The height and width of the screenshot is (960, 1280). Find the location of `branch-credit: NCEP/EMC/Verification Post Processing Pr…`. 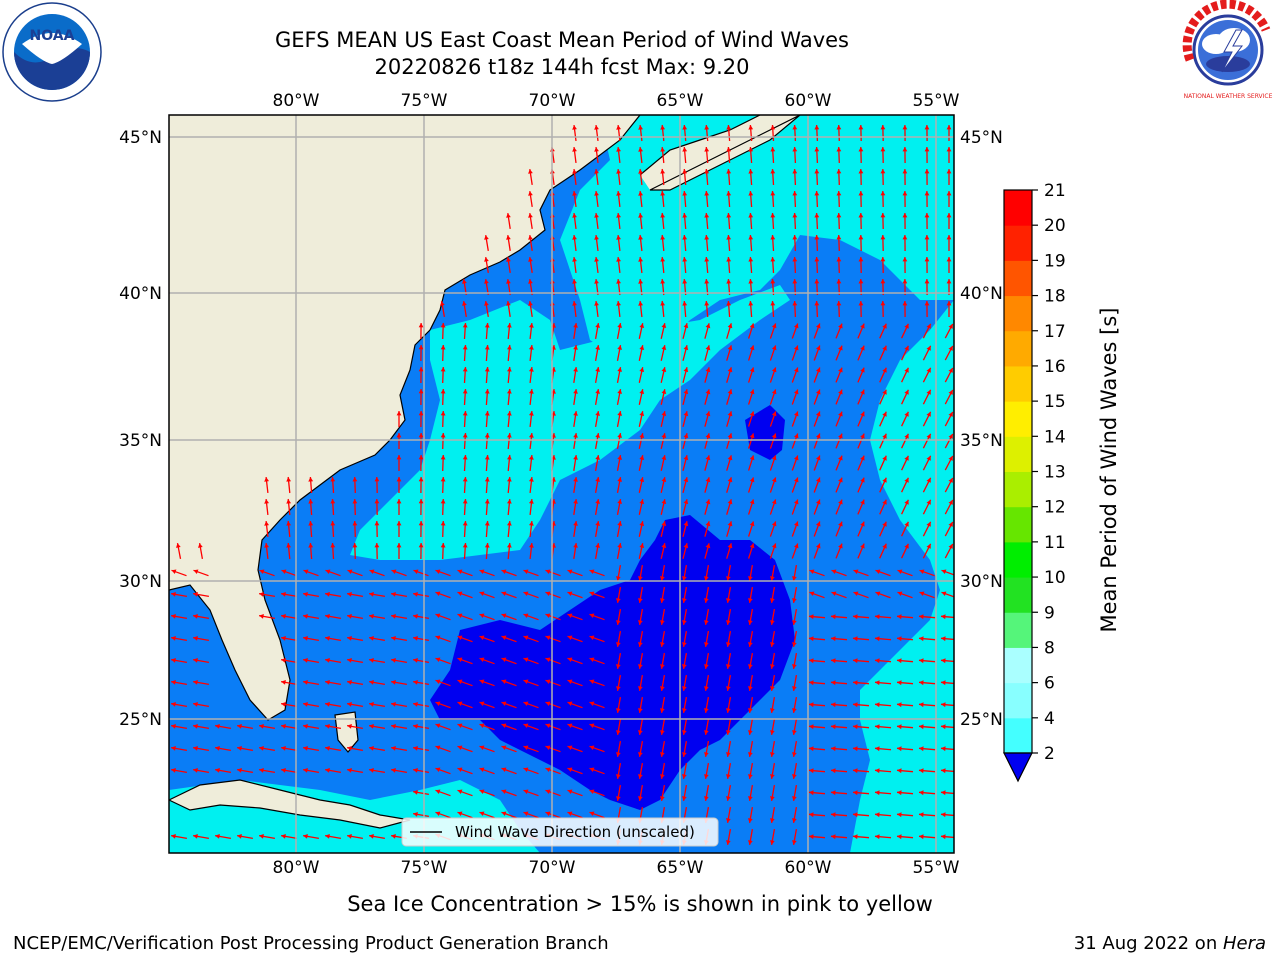

branch-credit: NCEP/EMC/Verification Post Processing Pr… is located at coordinates (311, 943).